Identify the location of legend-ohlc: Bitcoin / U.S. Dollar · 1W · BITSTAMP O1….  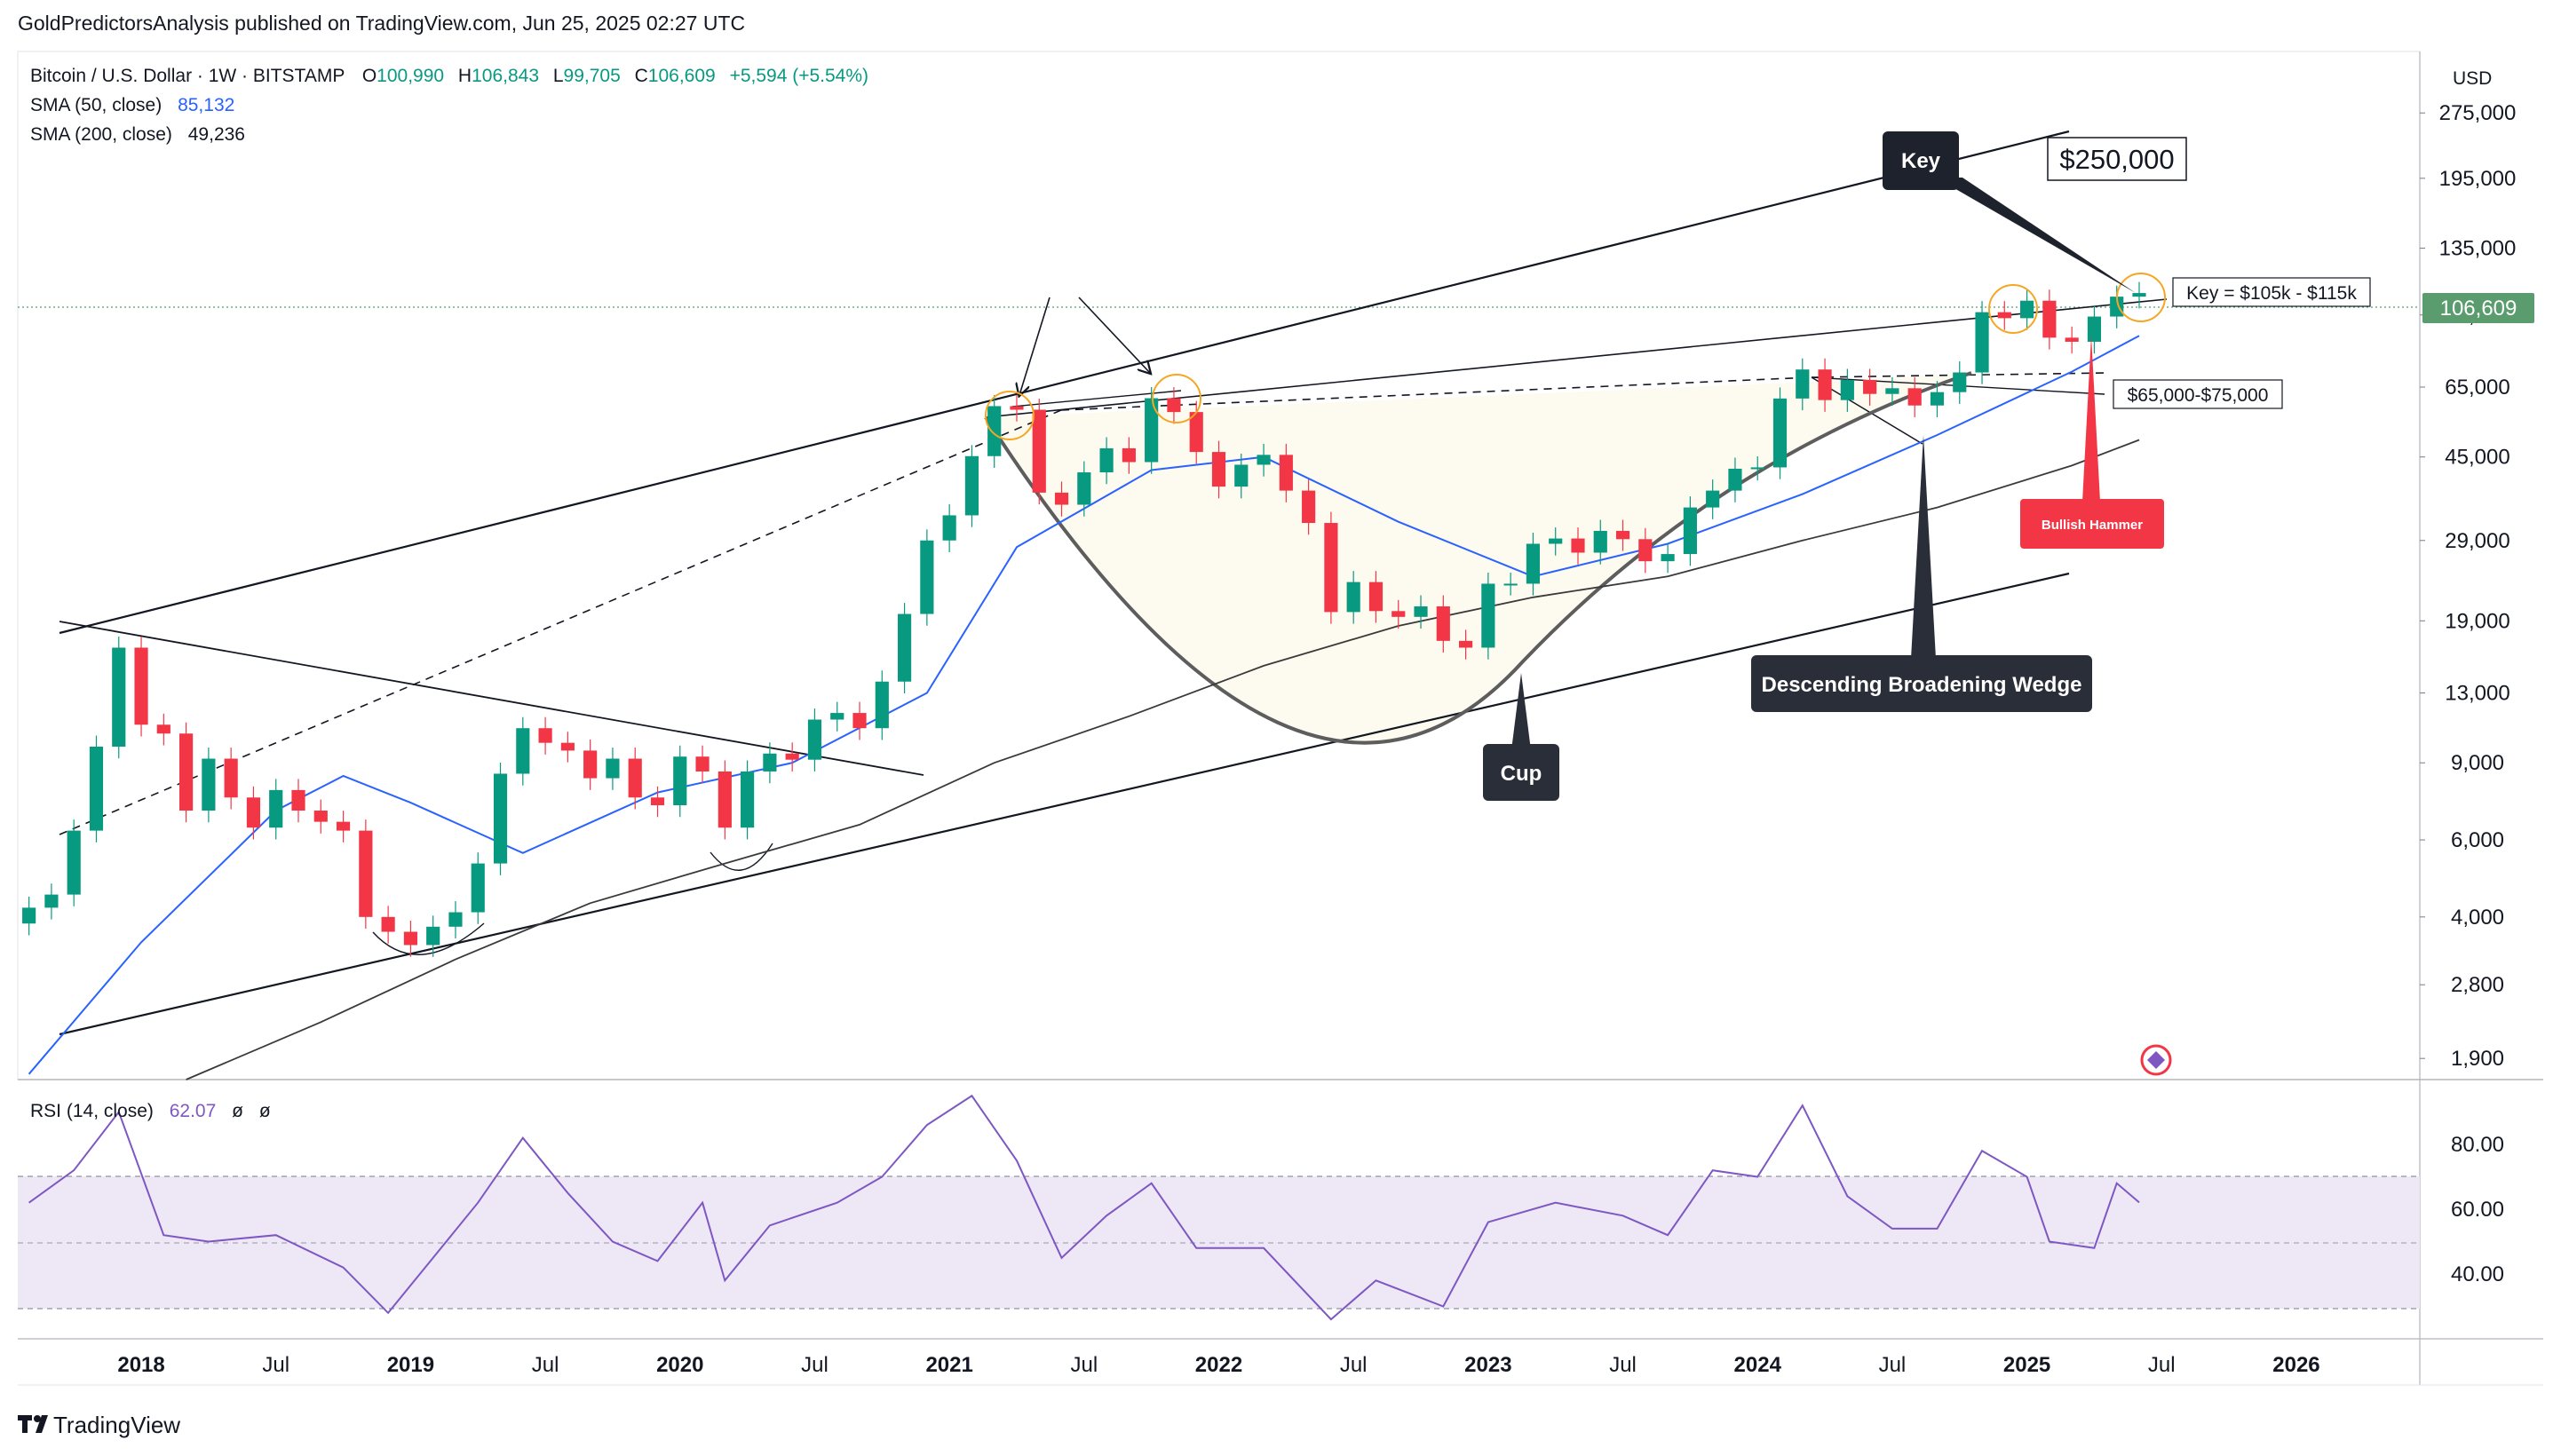
(449, 76).